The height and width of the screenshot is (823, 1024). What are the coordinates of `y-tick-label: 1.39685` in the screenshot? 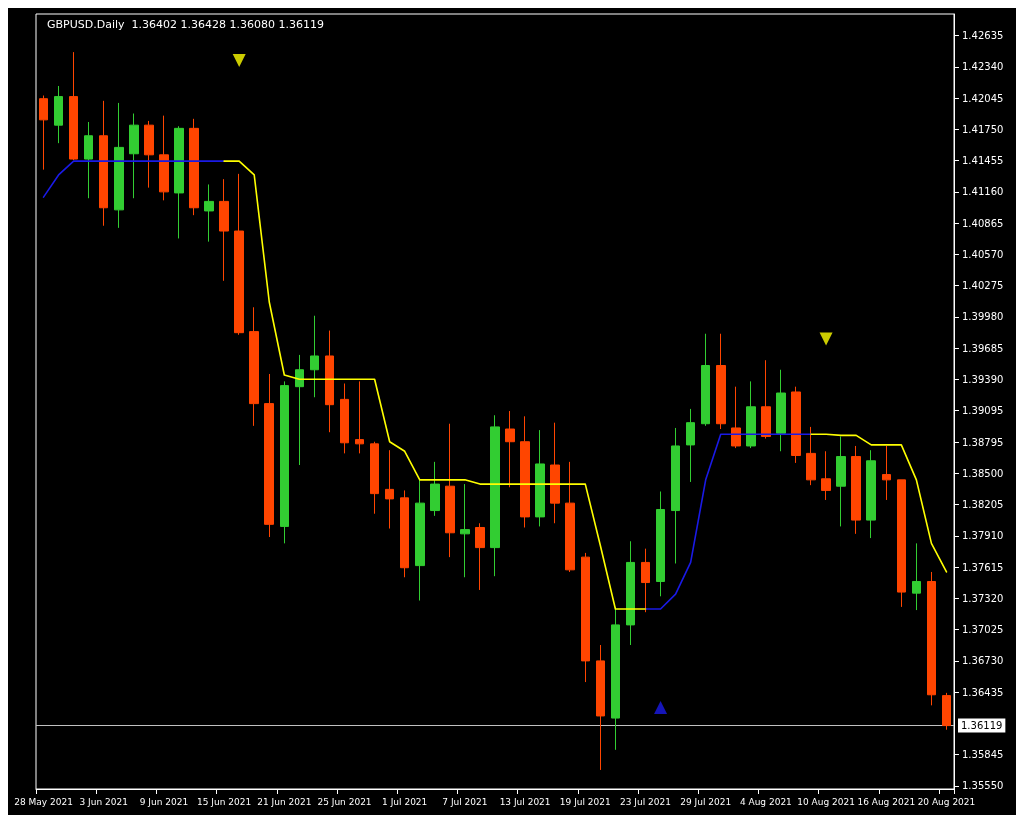 It's located at (983, 348).